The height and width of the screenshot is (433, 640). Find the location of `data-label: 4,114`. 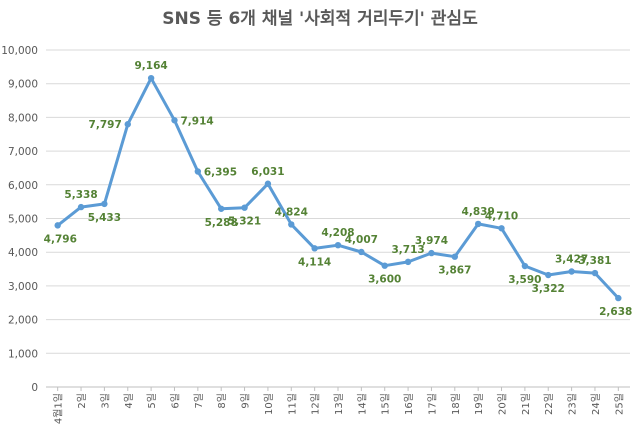

data-label: 4,114 is located at coordinates (314, 262).